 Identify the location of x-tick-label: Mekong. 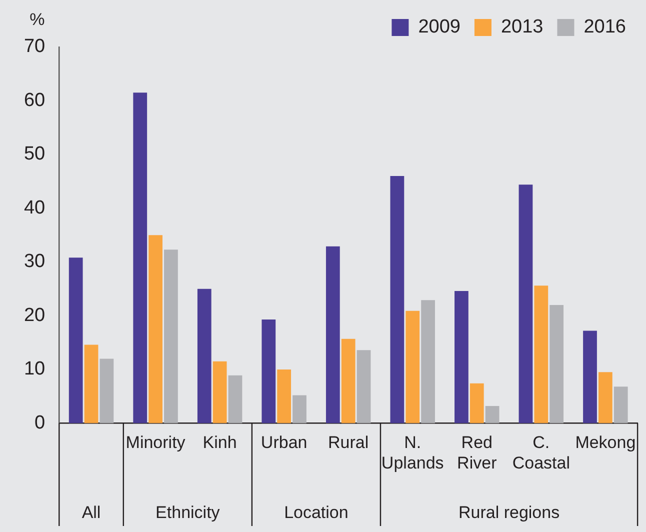
(605, 442).